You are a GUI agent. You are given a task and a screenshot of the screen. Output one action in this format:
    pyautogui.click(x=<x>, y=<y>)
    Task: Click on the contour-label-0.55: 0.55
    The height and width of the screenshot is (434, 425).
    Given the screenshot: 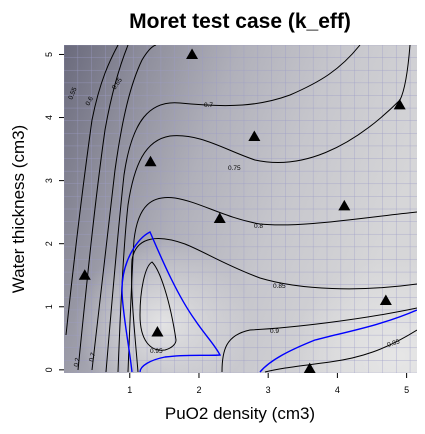 What is the action you would take?
    pyautogui.click(x=72, y=93)
    